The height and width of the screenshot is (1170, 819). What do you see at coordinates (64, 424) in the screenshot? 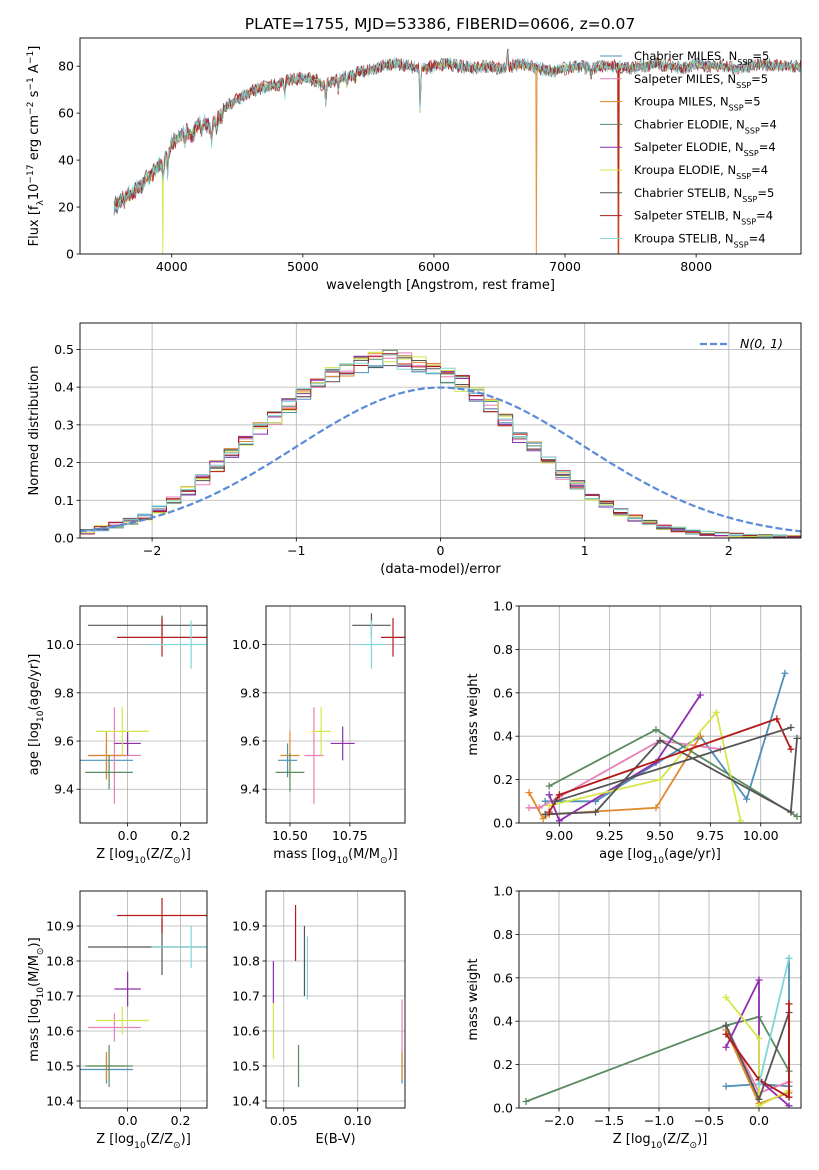
I see `y-tick-label: 0.3` at bounding box center [64, 424].